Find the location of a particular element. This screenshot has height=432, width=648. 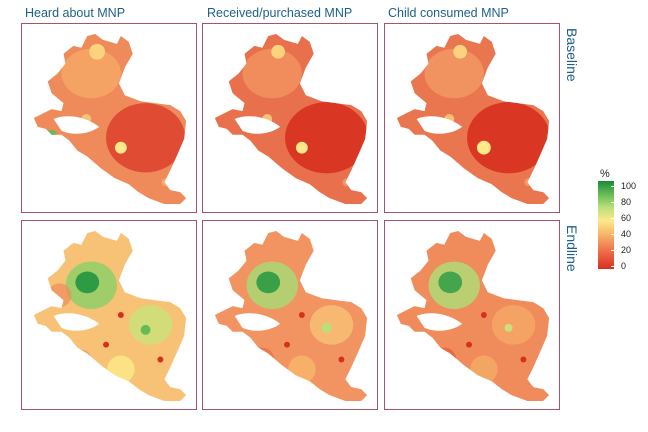

legend-tick-label: 100 is located at coordinates (629, 186).